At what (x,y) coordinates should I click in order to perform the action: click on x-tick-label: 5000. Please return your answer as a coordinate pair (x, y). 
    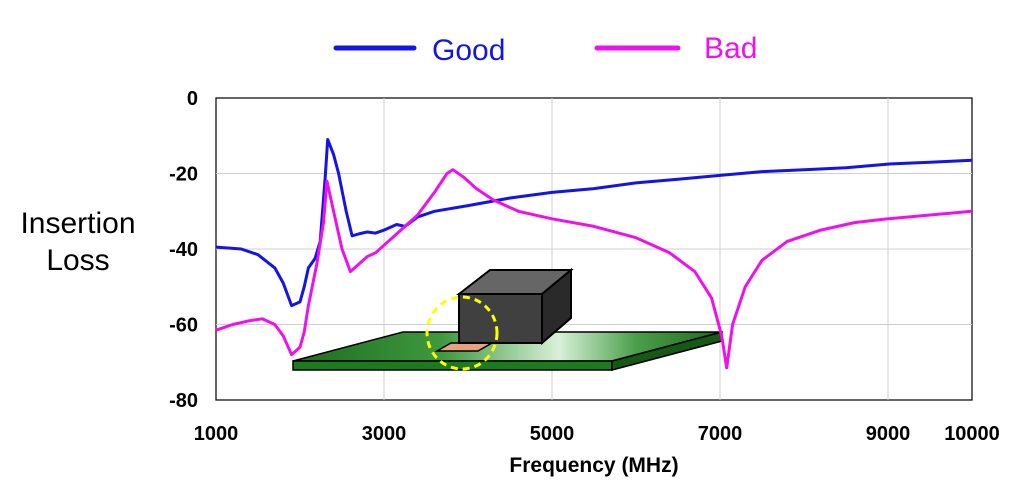
    Looking at the image, I should click on (552, 434).